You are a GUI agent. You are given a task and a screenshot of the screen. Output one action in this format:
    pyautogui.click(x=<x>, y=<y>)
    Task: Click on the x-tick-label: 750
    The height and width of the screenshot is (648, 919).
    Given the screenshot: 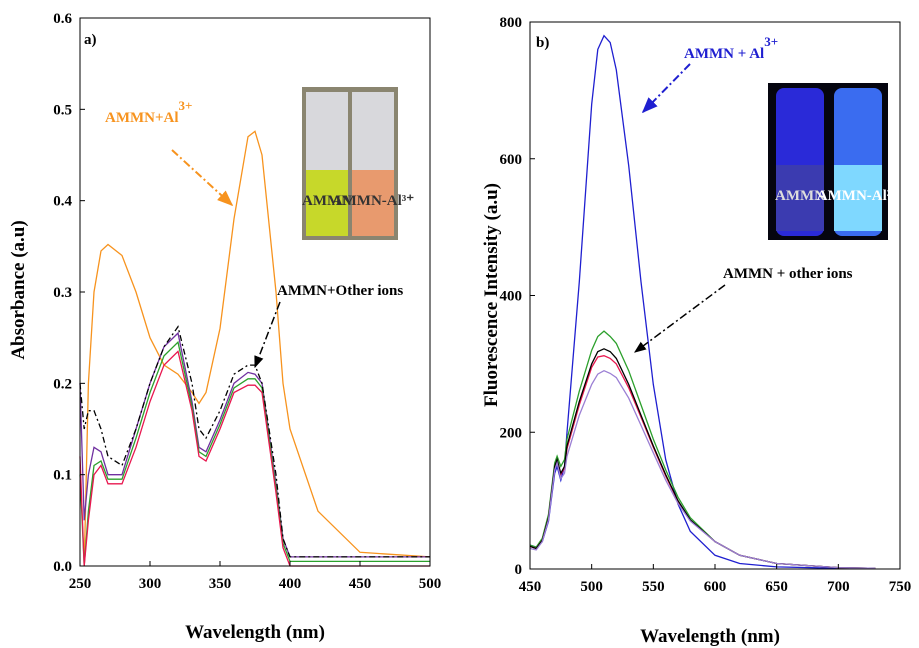 What is the action you would take?
    pyautogui.click(x=900, y=587)
    